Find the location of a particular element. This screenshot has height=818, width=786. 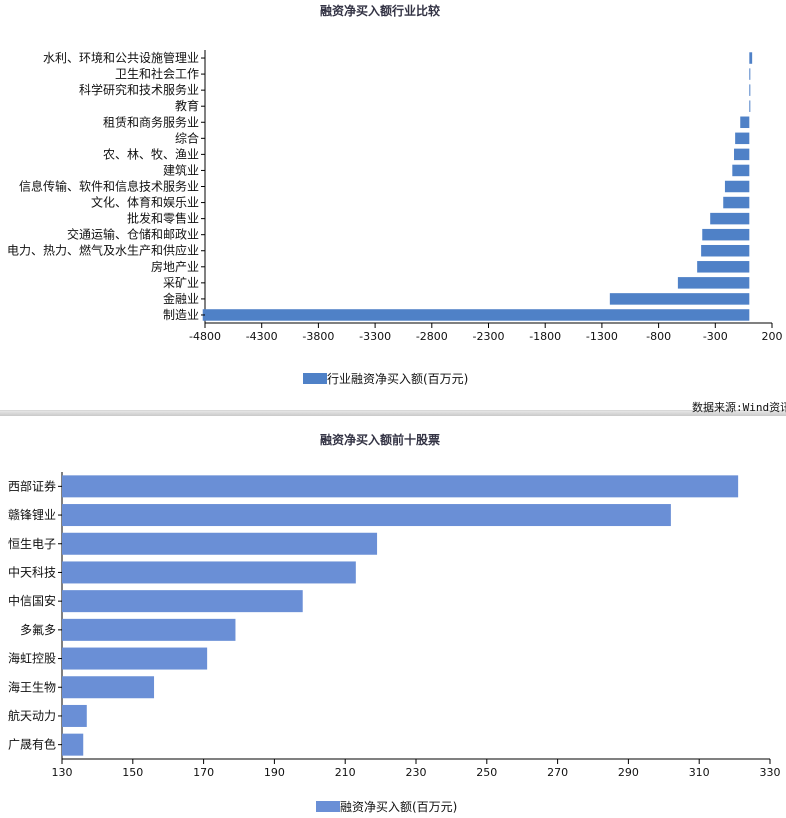

category-label: 信息传输、软件和信息技术服务业 is located at coordinates (109, 186).